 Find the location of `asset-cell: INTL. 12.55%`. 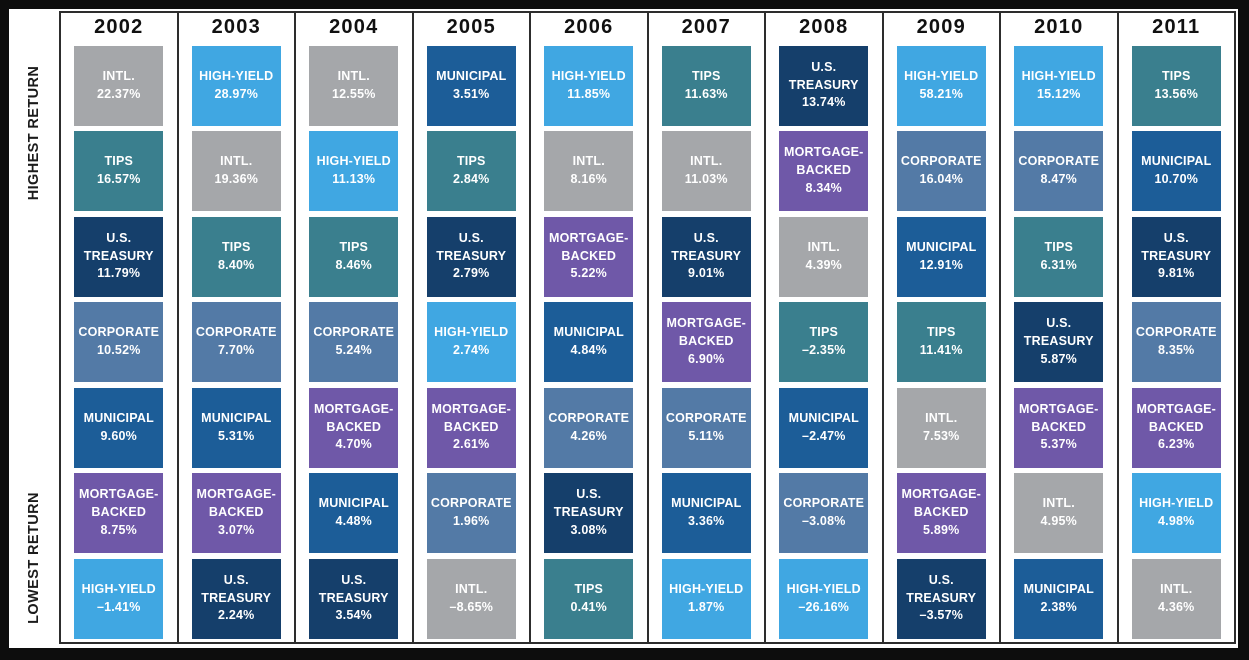

asset-cell: INTL. 12.55% is located at coordinates (354, 85).